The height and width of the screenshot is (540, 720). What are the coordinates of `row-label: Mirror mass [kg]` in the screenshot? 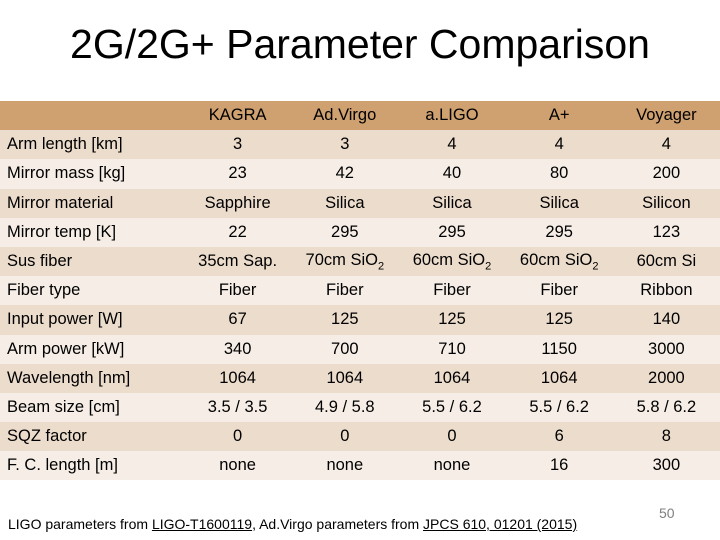 It's located at (92, 174).